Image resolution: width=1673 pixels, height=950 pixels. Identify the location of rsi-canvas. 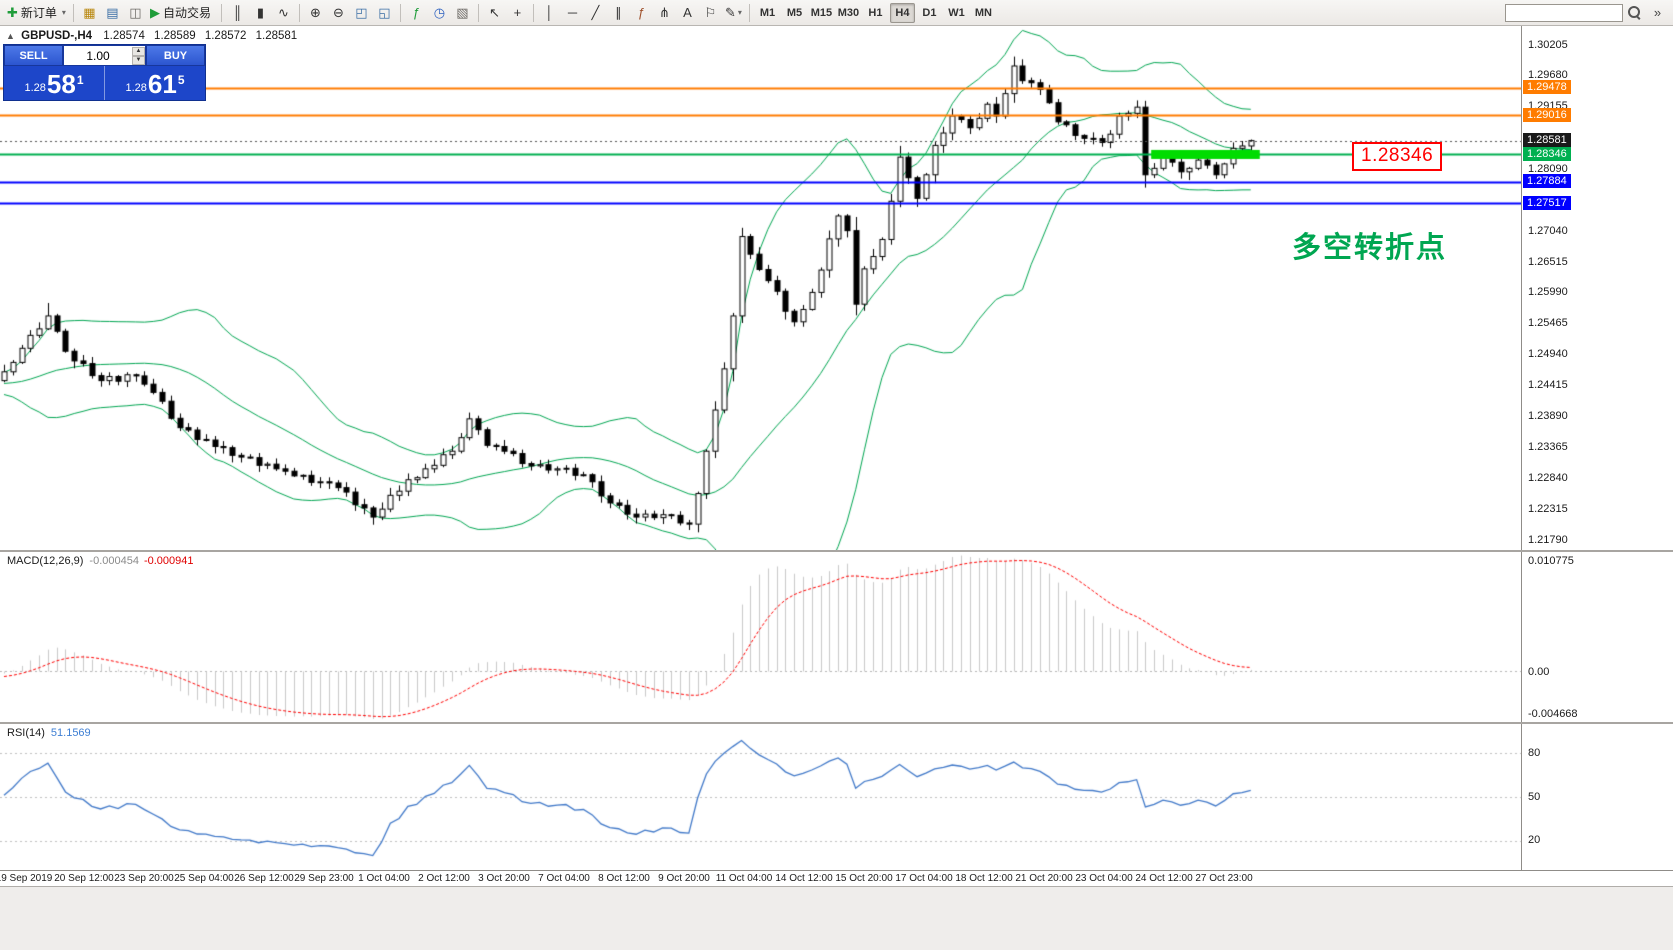
(760, 797).